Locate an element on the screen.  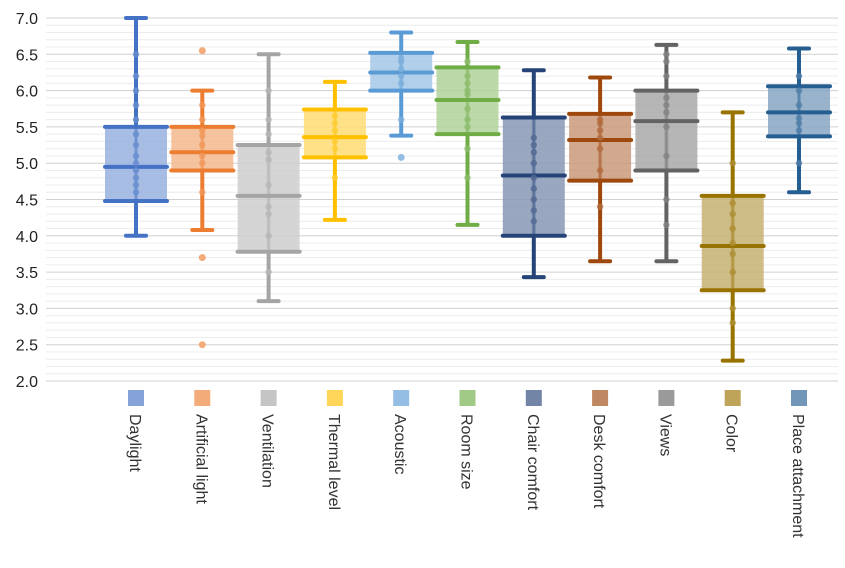
box-daylight is located at coordinates (136, 127).